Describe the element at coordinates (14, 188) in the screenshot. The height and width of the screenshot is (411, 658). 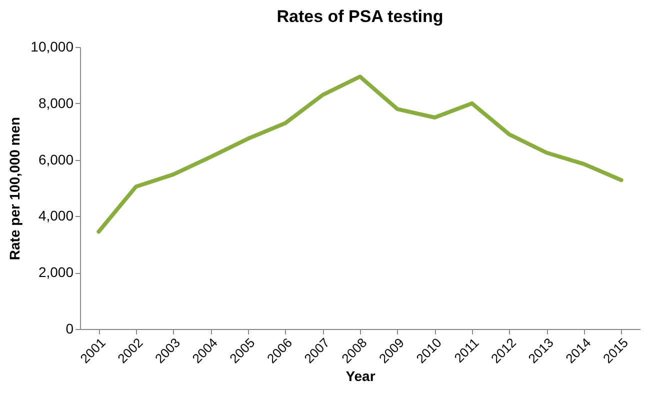
I see `y-axis-title: Rate per 100,000 men` at that location.